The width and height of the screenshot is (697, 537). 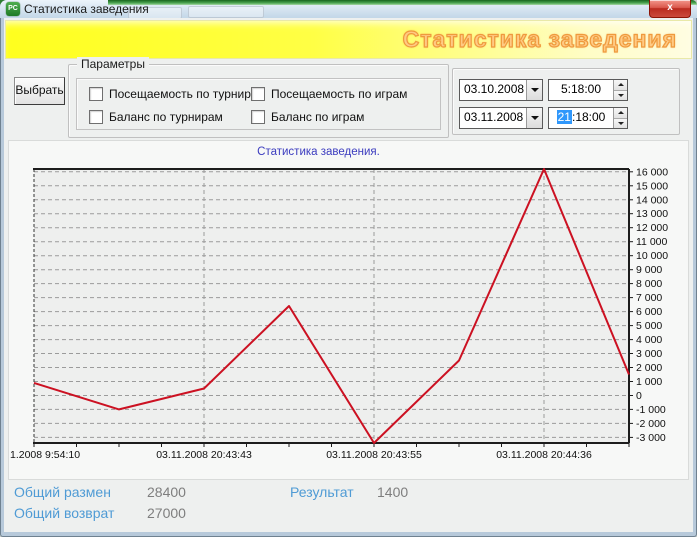 I want to click on svg-text: 03.11.2008 20:44:36, so click(x=544, y=455).